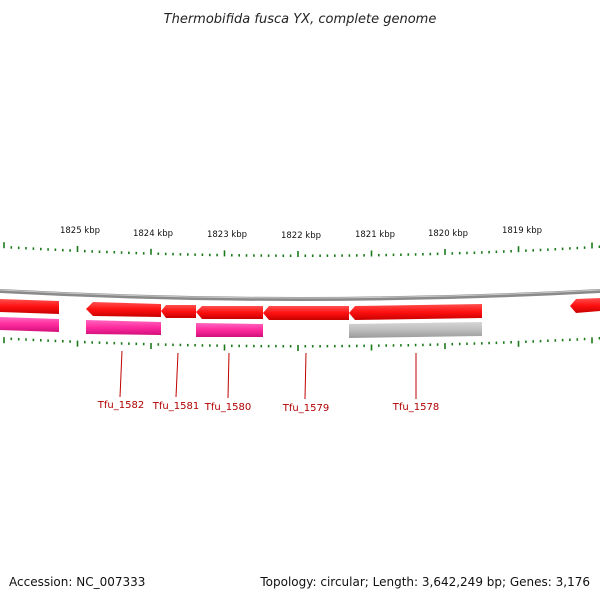  What do you see at coordinates (300, 19) in the screenshot?
I see `map-title: Thermobifida fusca YX, complete genome` at bounding box center [300, 19].